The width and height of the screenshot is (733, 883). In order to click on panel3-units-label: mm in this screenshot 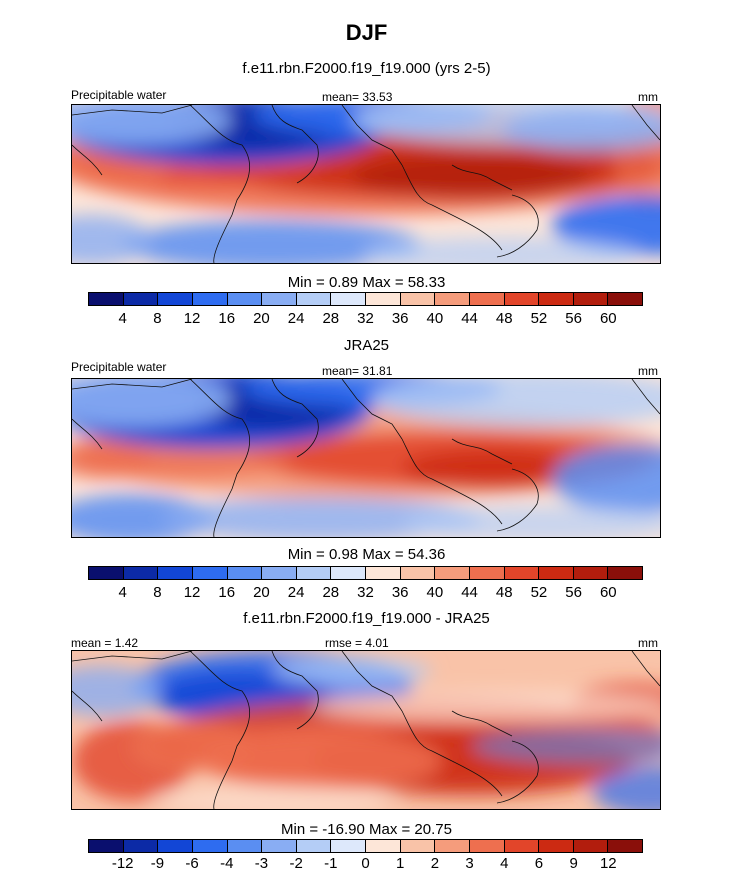, I will do `click(648, 643)`.